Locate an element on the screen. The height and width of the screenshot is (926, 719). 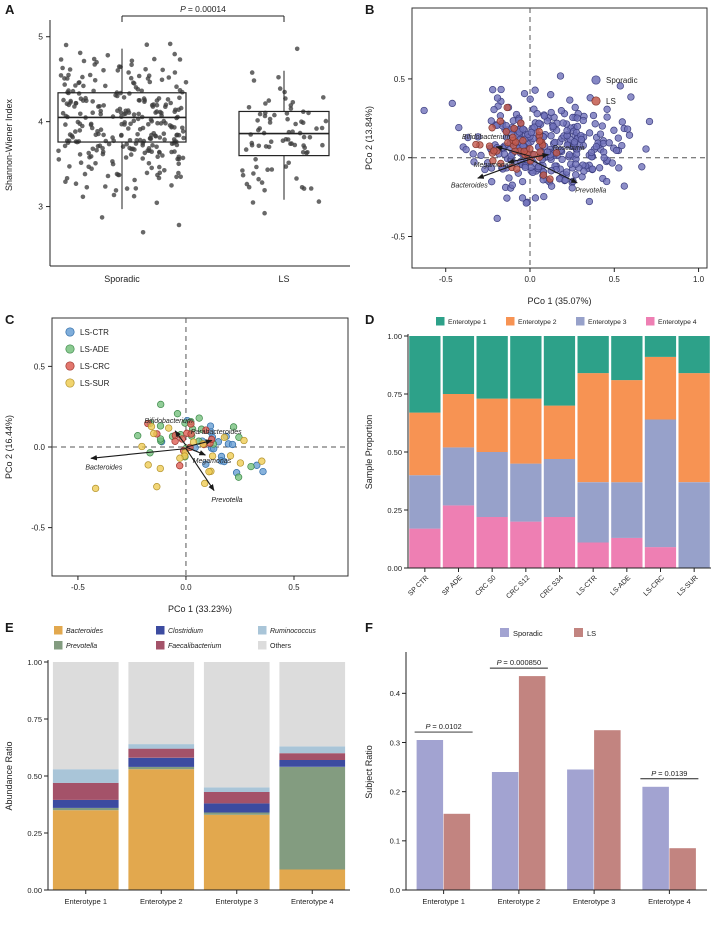
legend-label: Others is located at coordinates (281, 646).